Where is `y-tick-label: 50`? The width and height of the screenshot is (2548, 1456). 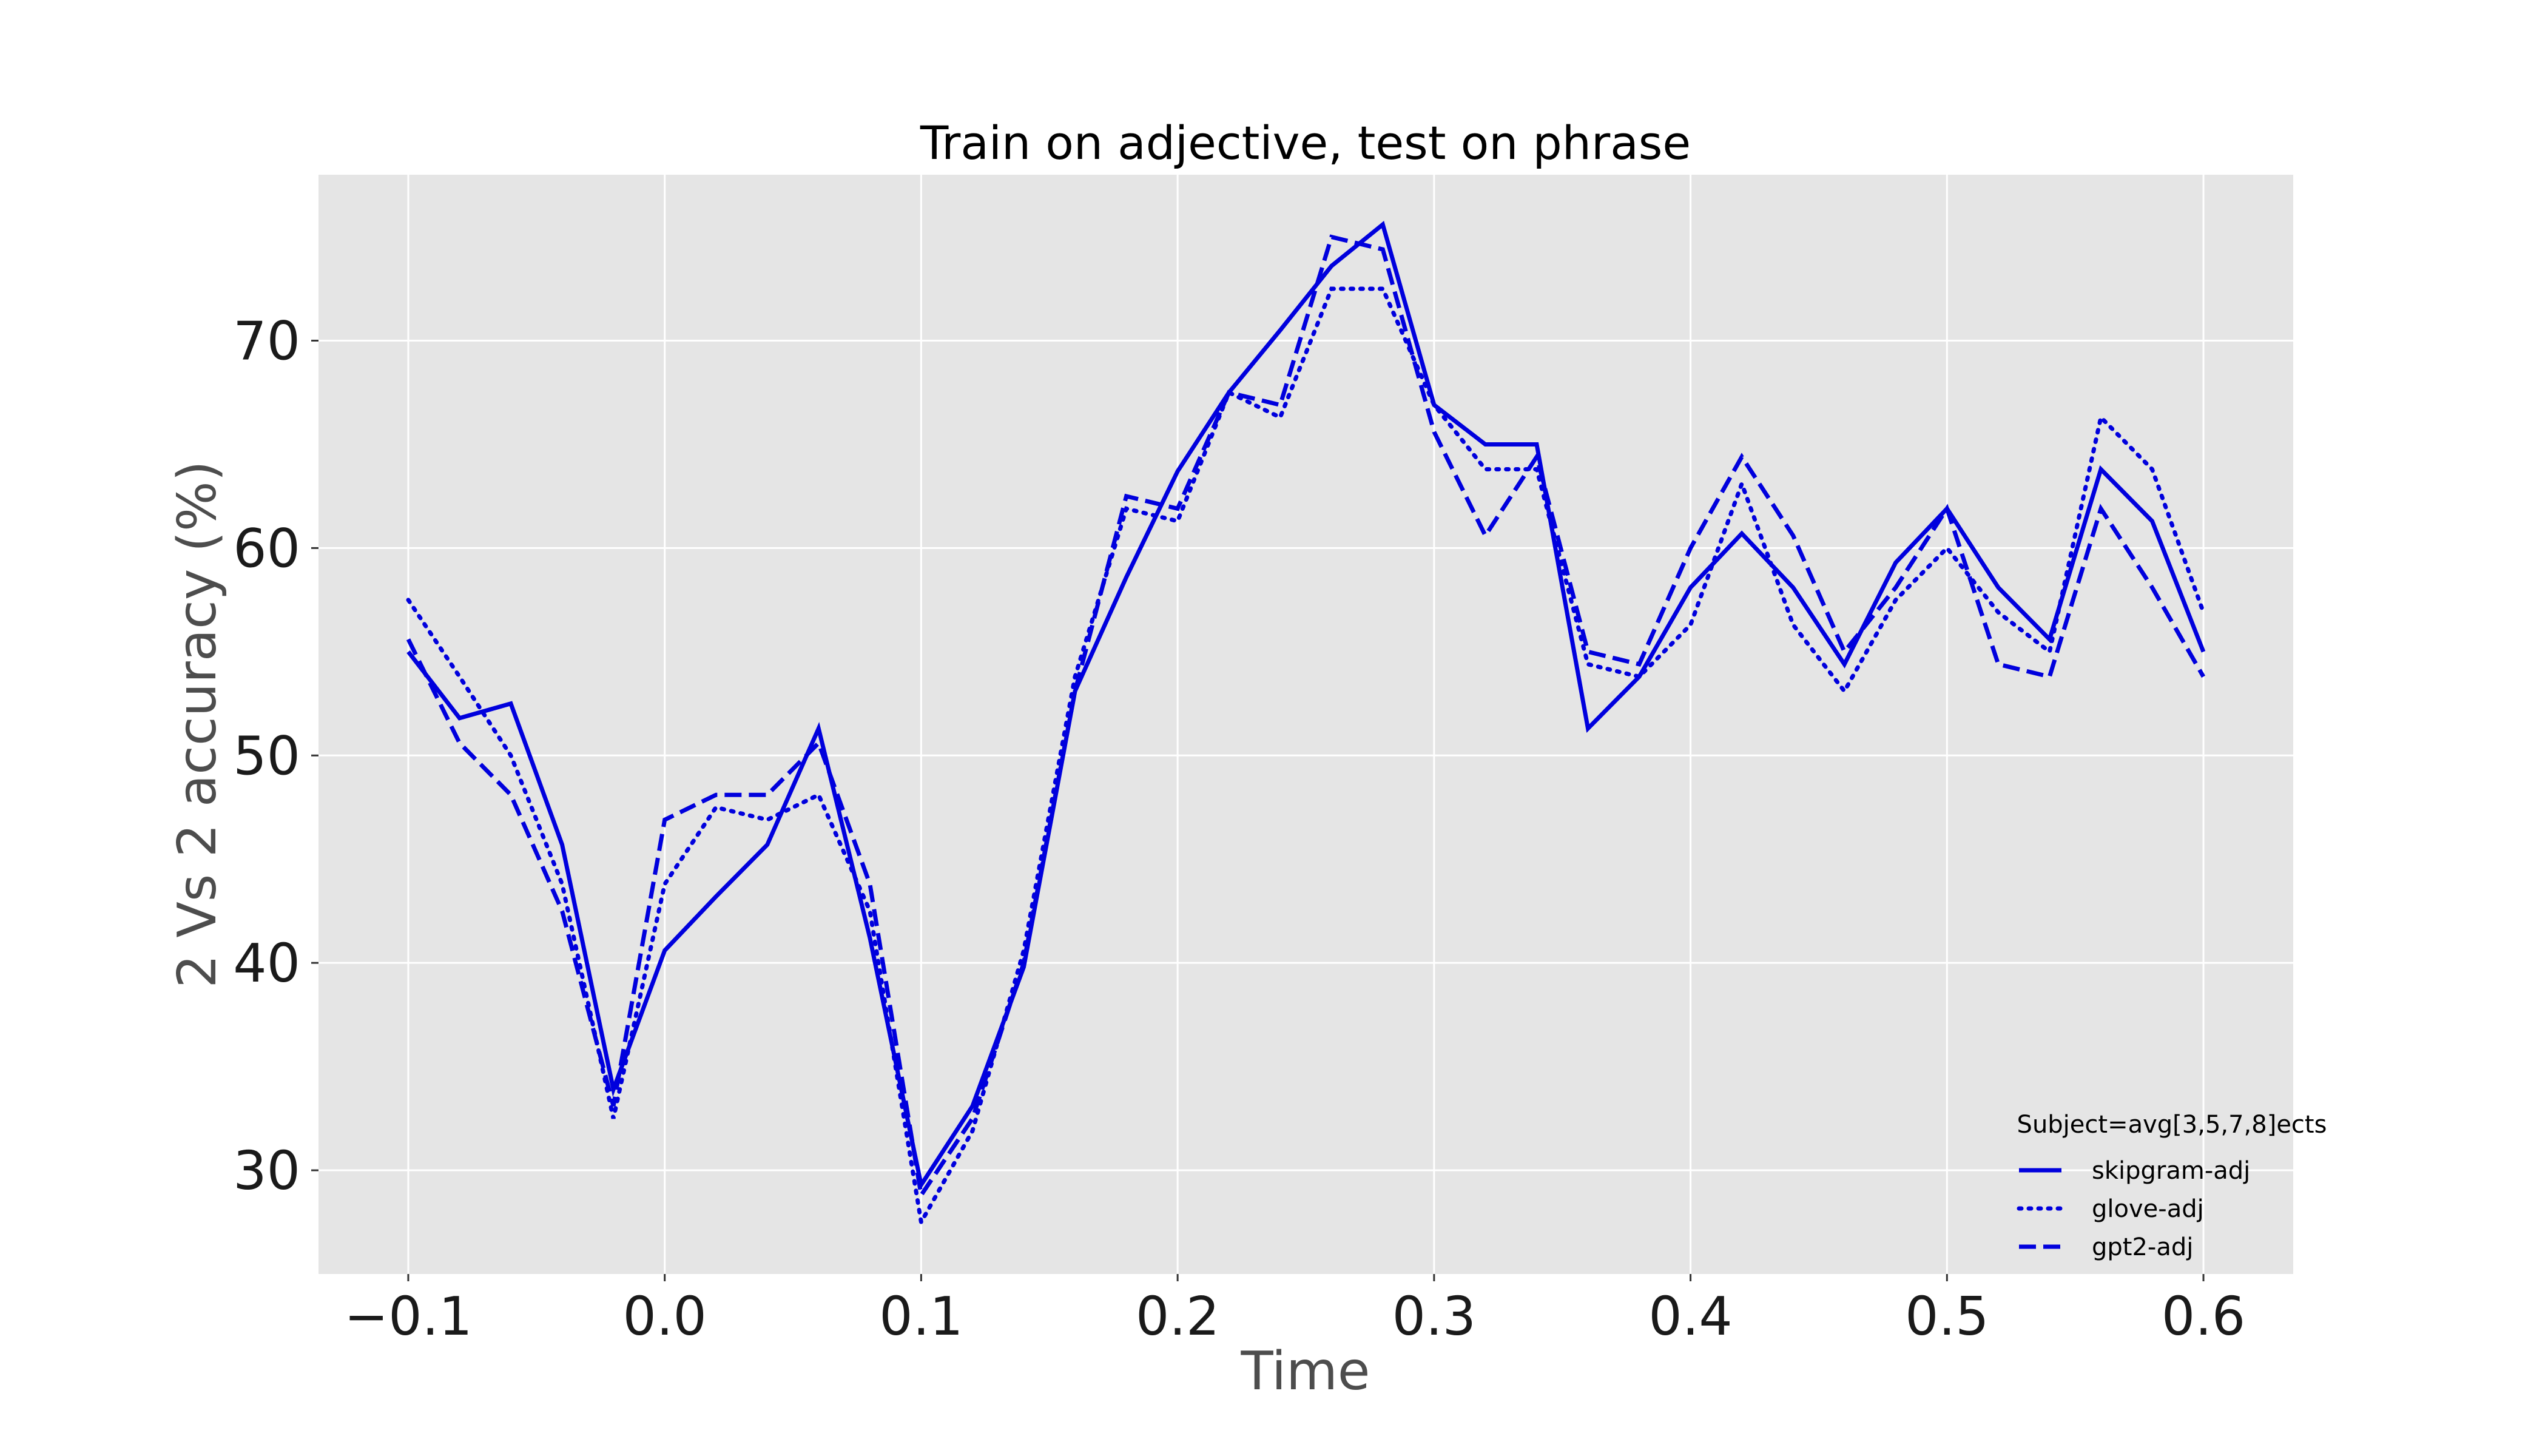 y-tick-label: 50 is located at coordinates (266, 756).